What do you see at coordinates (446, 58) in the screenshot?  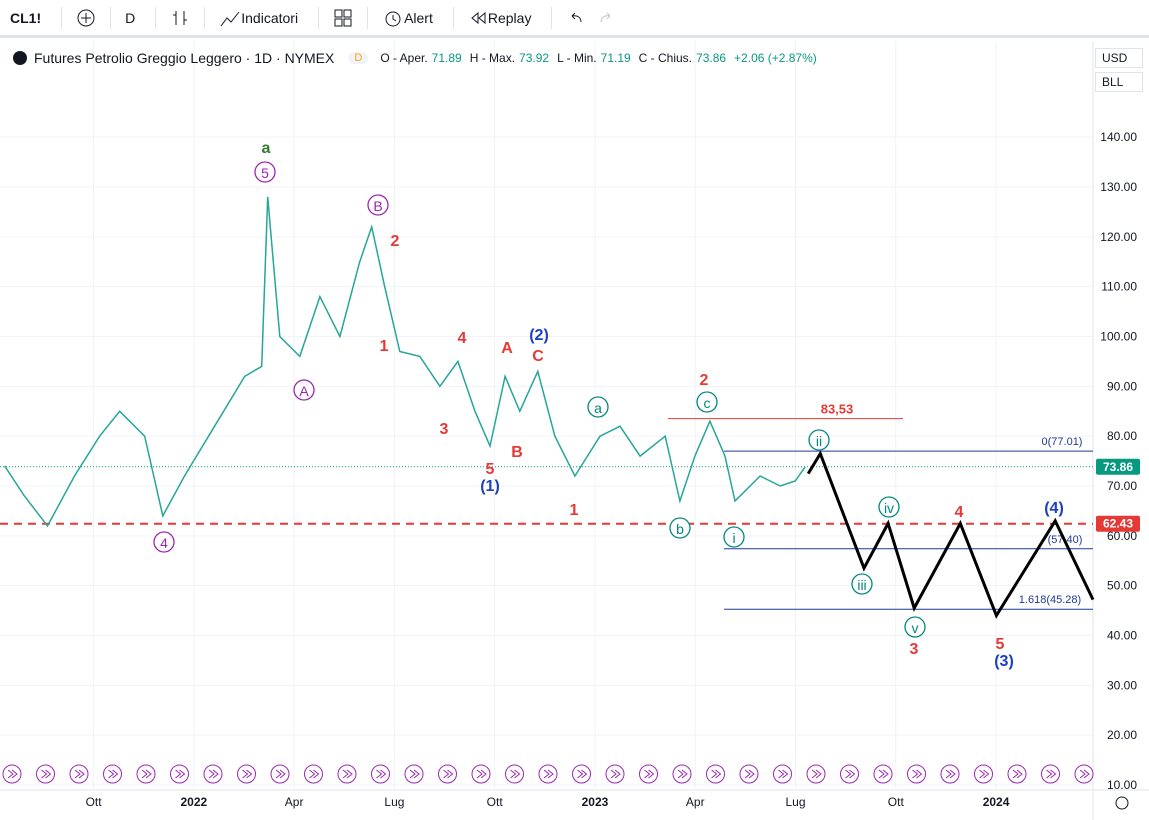 I see `open: 71.89` at bounding box center [446, 58].